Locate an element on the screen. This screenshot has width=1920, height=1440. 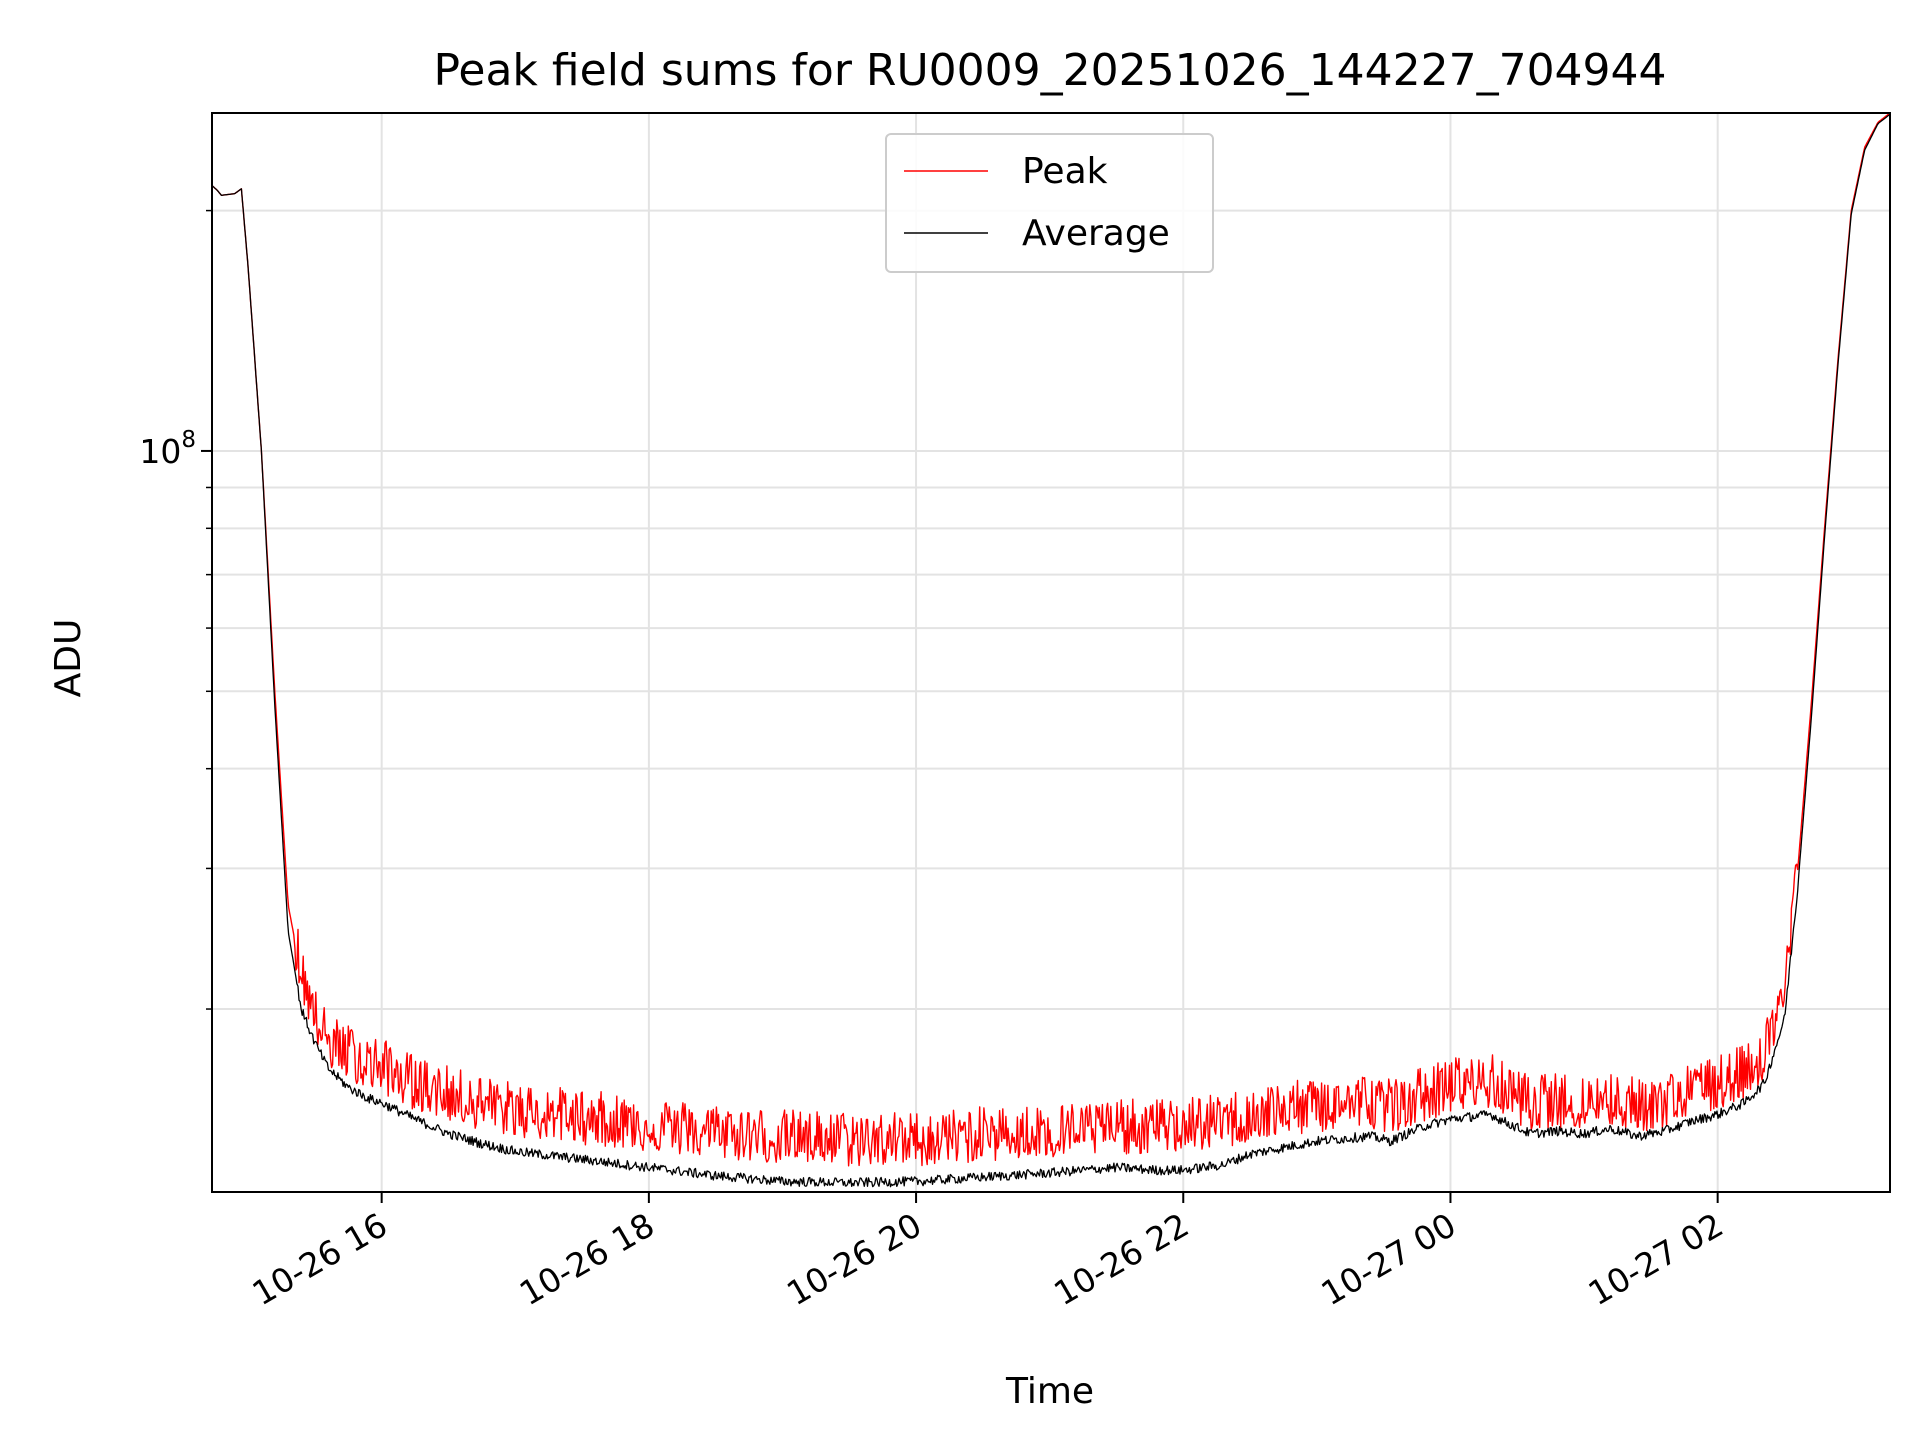
legend: Peak Average is located at coordinates (1049, 203).